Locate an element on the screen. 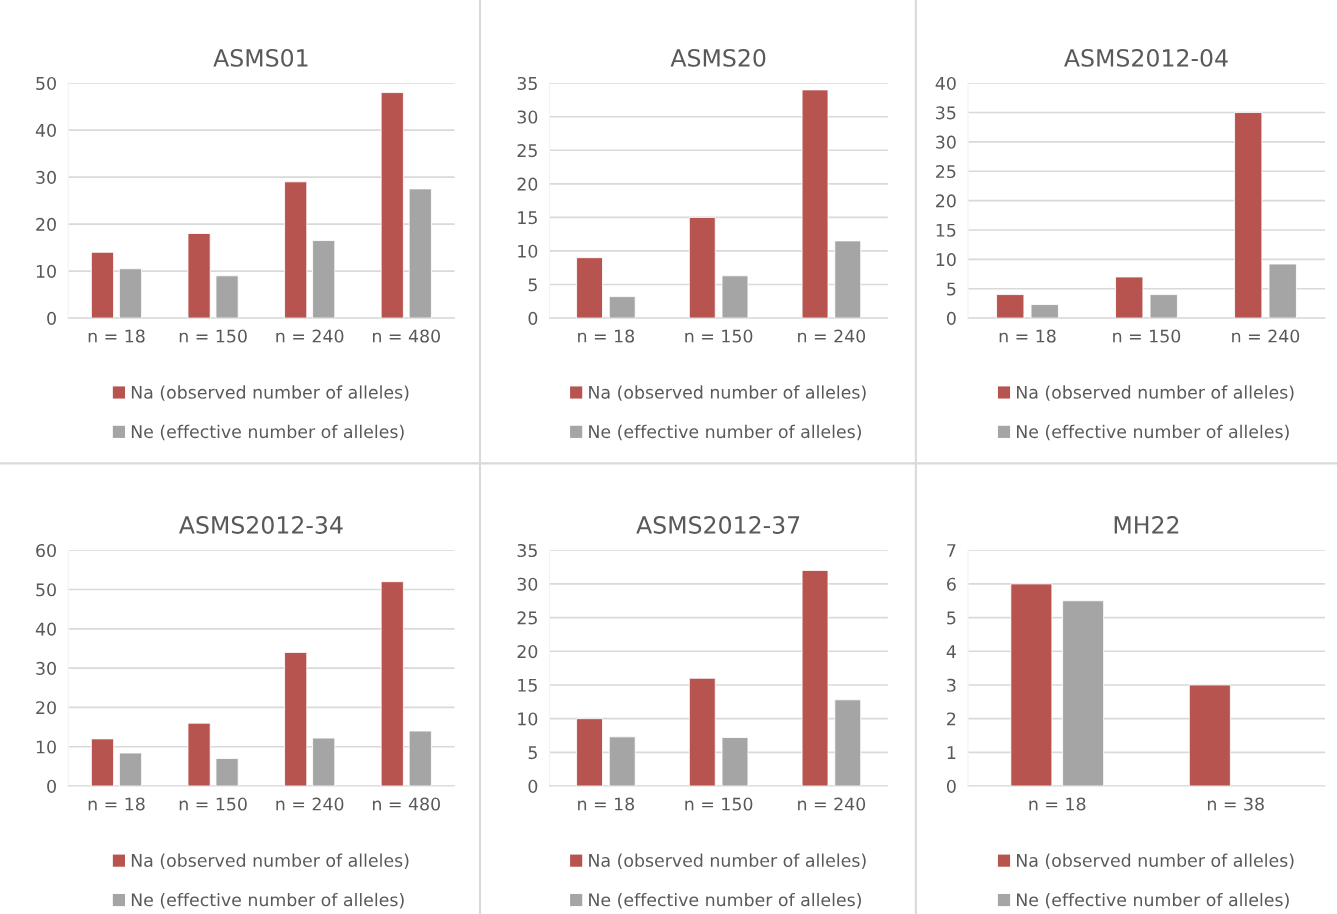 This screenshot has height=914, width=1337. y-tick-label: 1 is located at coordinates (951, 752).